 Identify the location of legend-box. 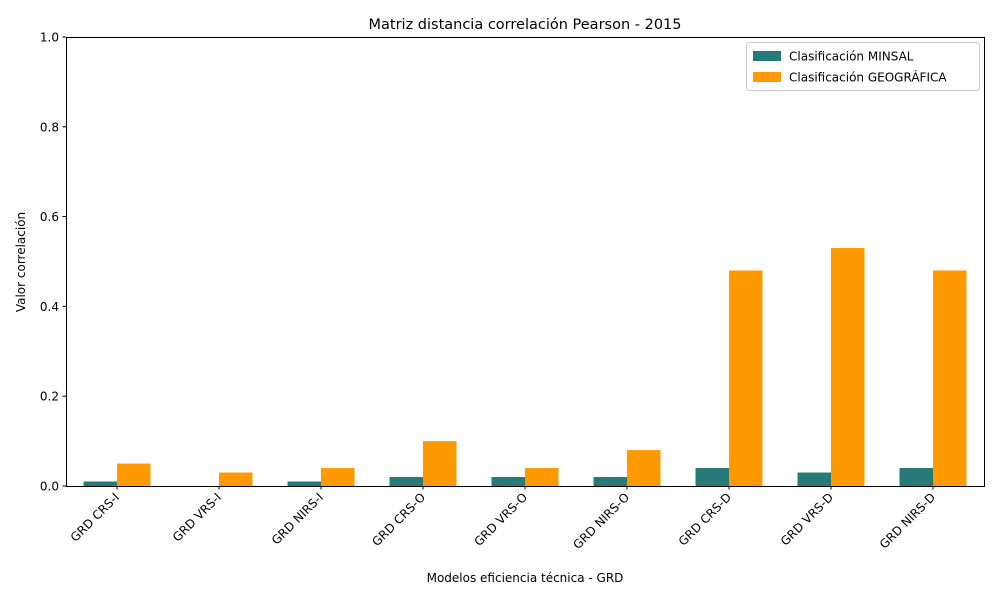
(863, 66).